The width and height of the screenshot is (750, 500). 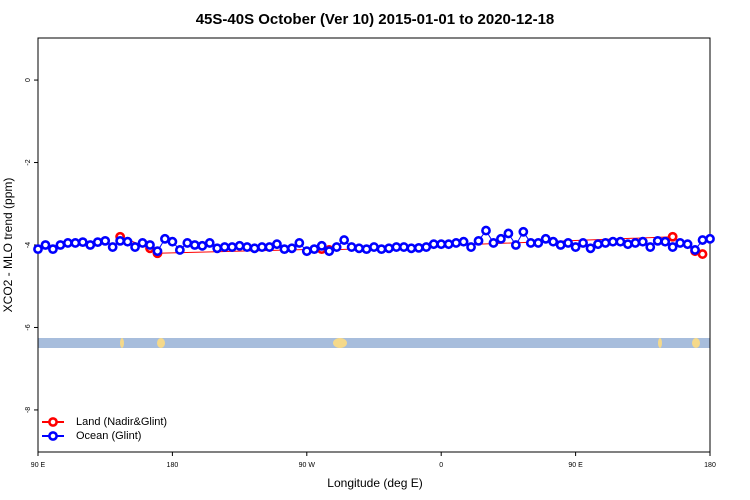 I want to click on y-axis-label: XCO2 - MLO trend (ppm), so click(x=8, y=245).